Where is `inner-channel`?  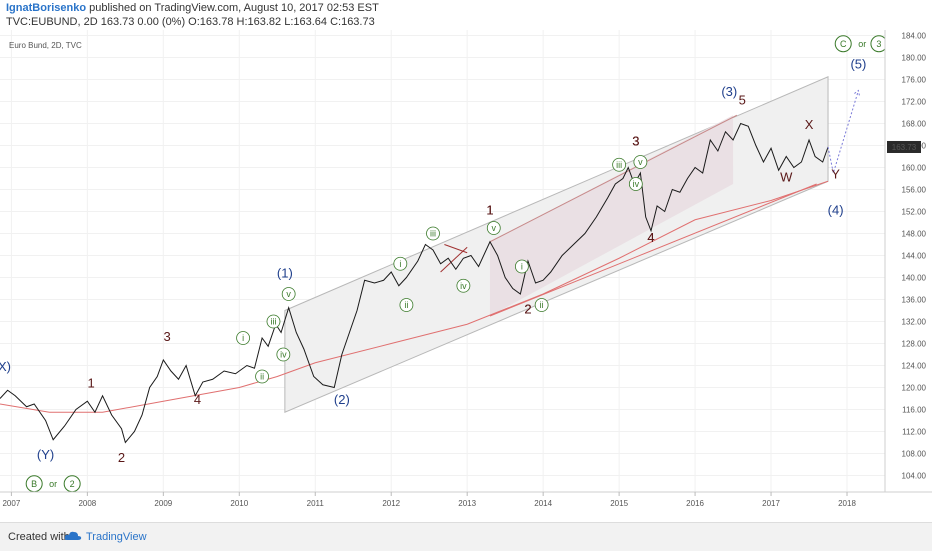
inner-channel is located at coordinates (611, 215).